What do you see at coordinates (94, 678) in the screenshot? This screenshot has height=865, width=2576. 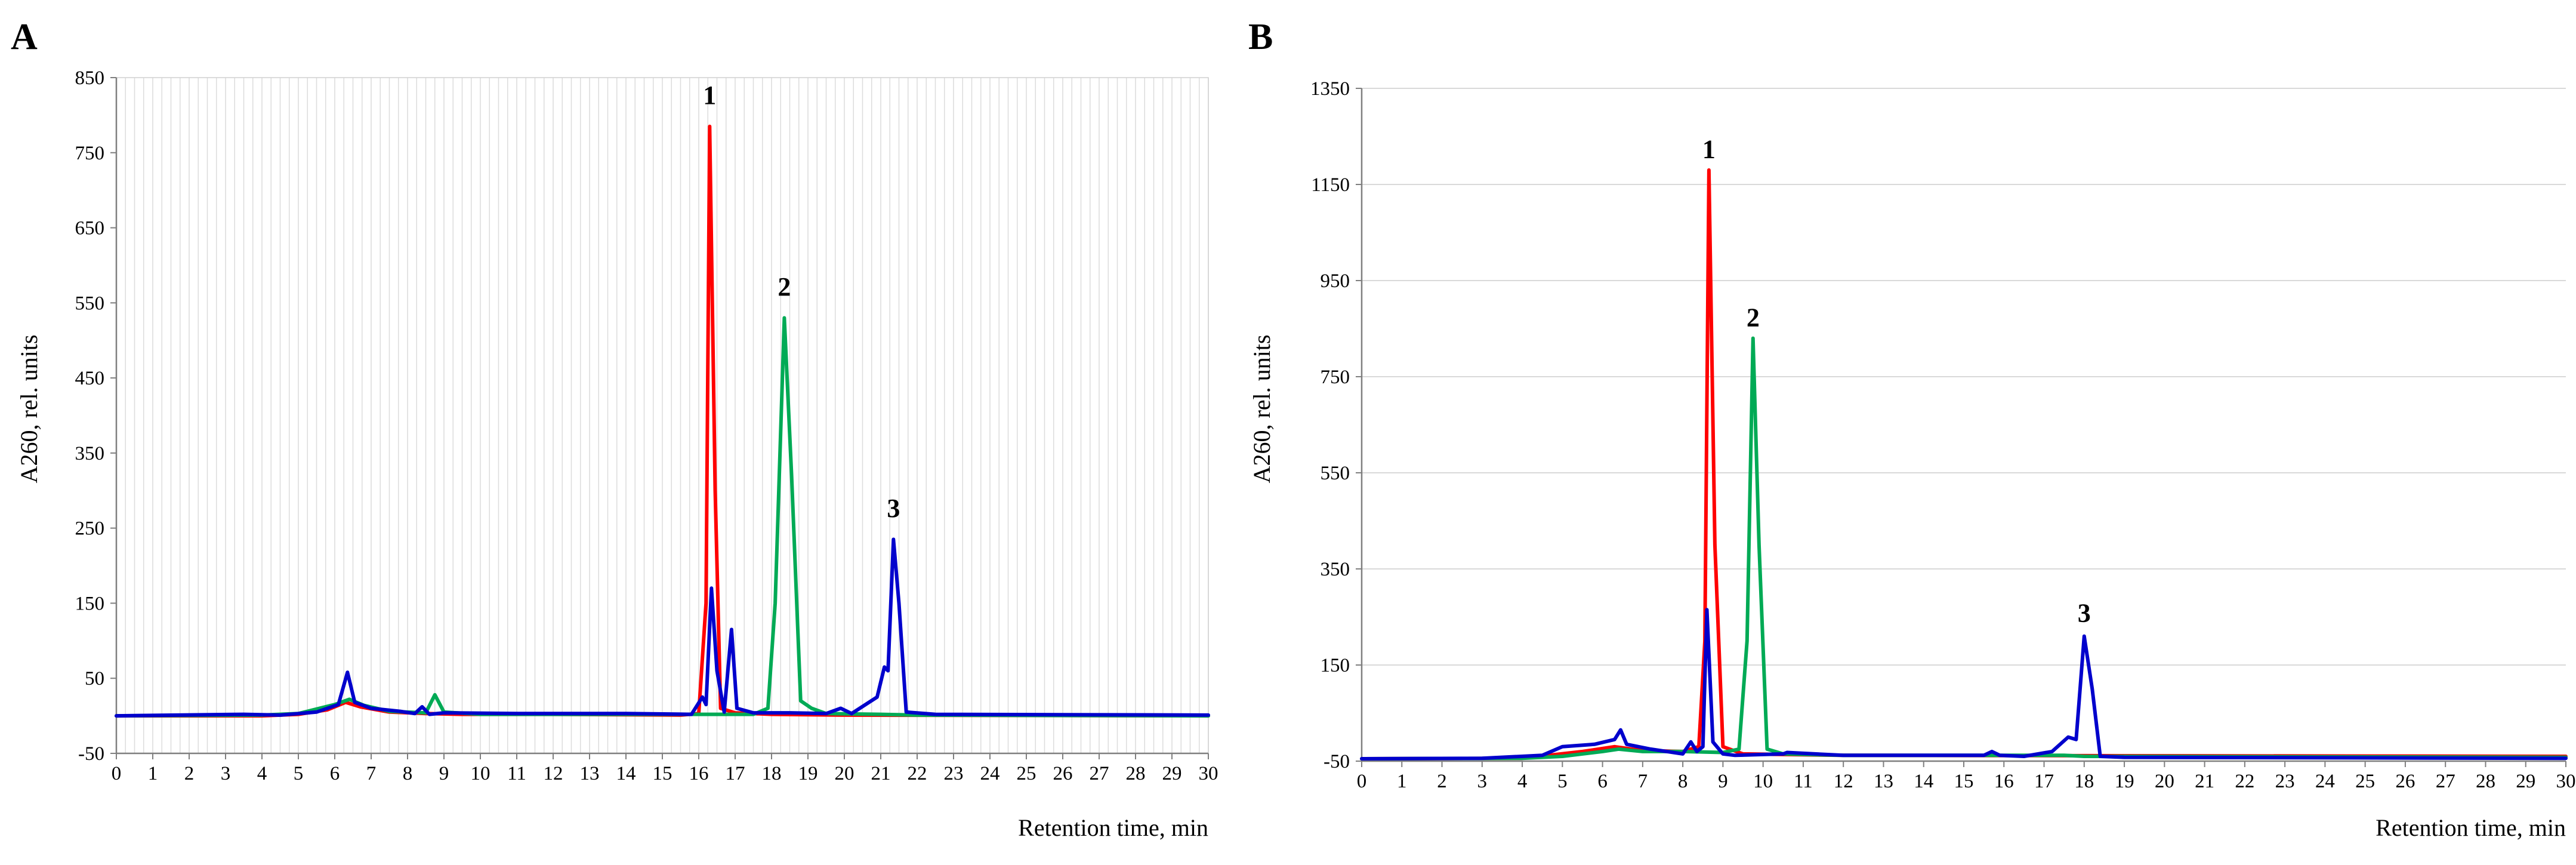 I see `y-tick-label: 50` at bounding box center [94, 678].